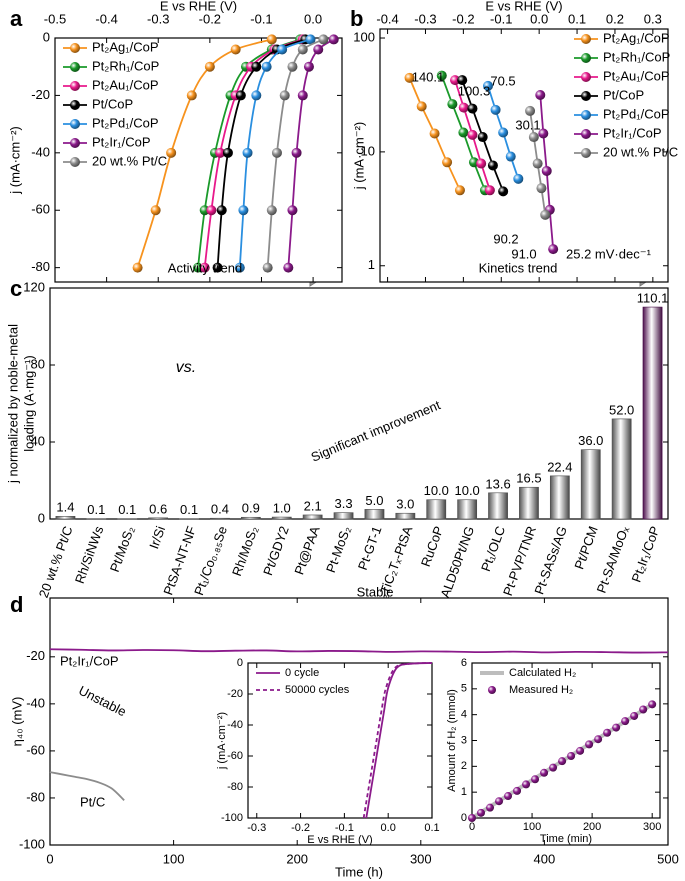 This screenshot has height=881, width=685. Describe the element at coordinates (539, 18) in the screenshot. I see `x-tick-label: 0.0` at that location.